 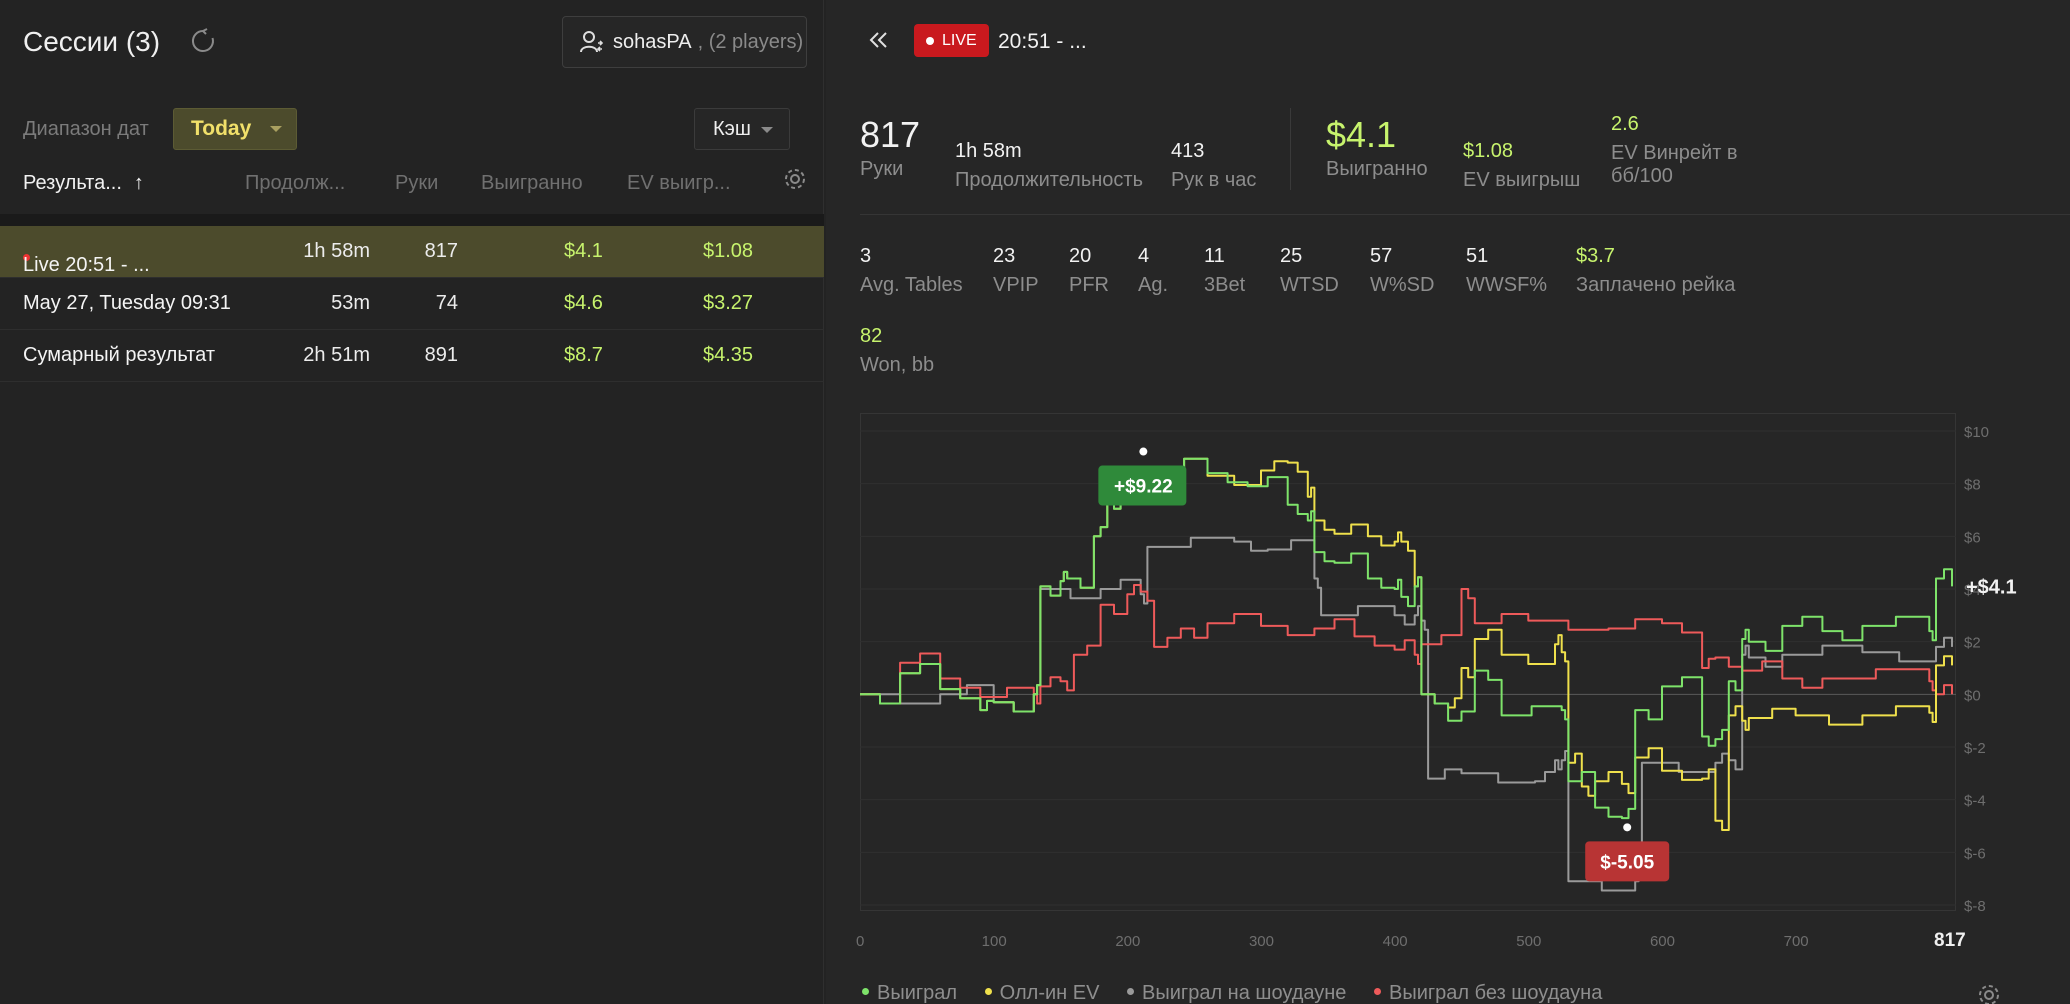 I want to click on y-tick-label: $-4, so click(x=1975, y=801).